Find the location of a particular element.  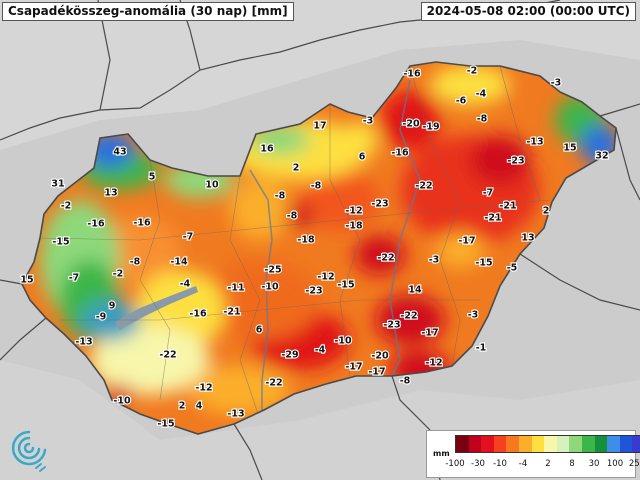

anomaly-value-label: -29 is located at coordinates (289, 355).